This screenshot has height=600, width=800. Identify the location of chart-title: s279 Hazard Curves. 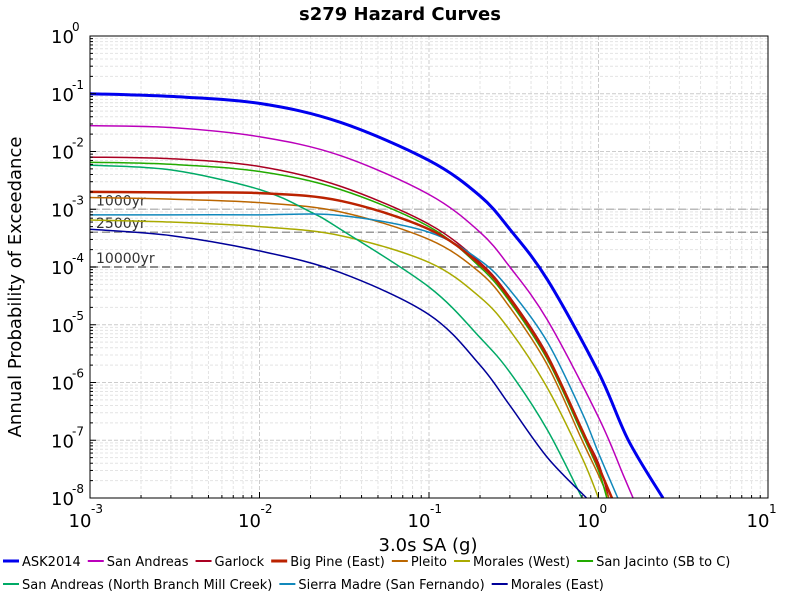
(400, 14).